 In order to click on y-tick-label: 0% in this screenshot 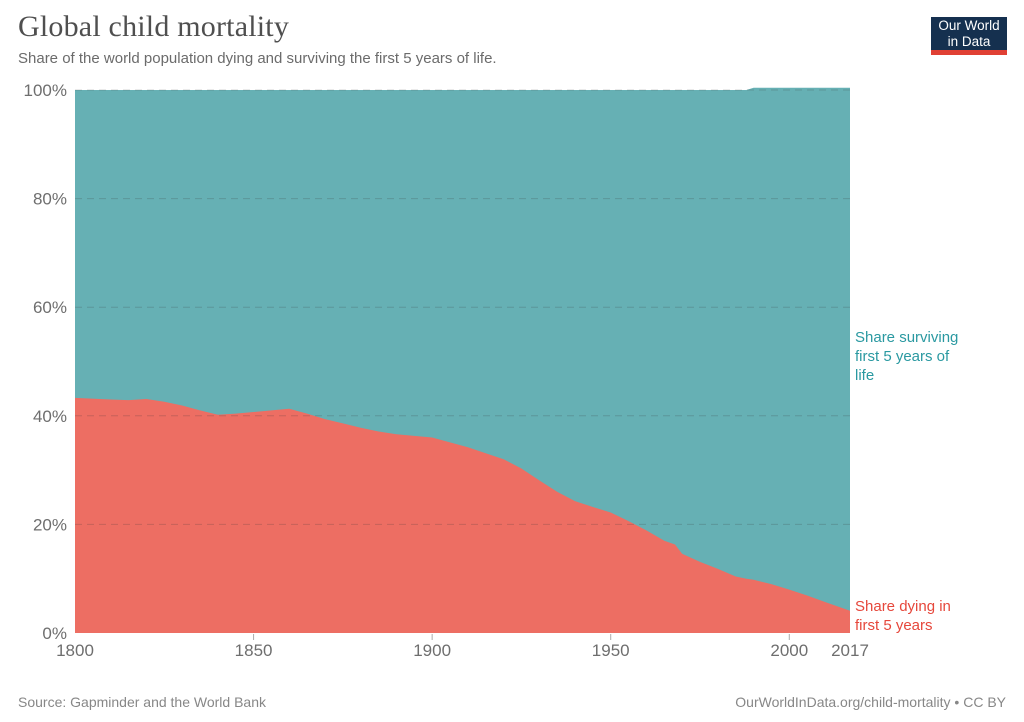, I will do `click(54, 633)`.